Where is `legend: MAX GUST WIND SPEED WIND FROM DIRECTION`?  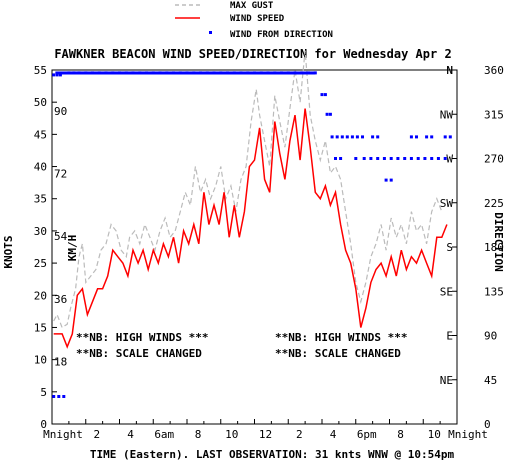 legend: MAX GUST WIND SPEED WIND FROM DIRECTION is located at coordinates (254, 20).